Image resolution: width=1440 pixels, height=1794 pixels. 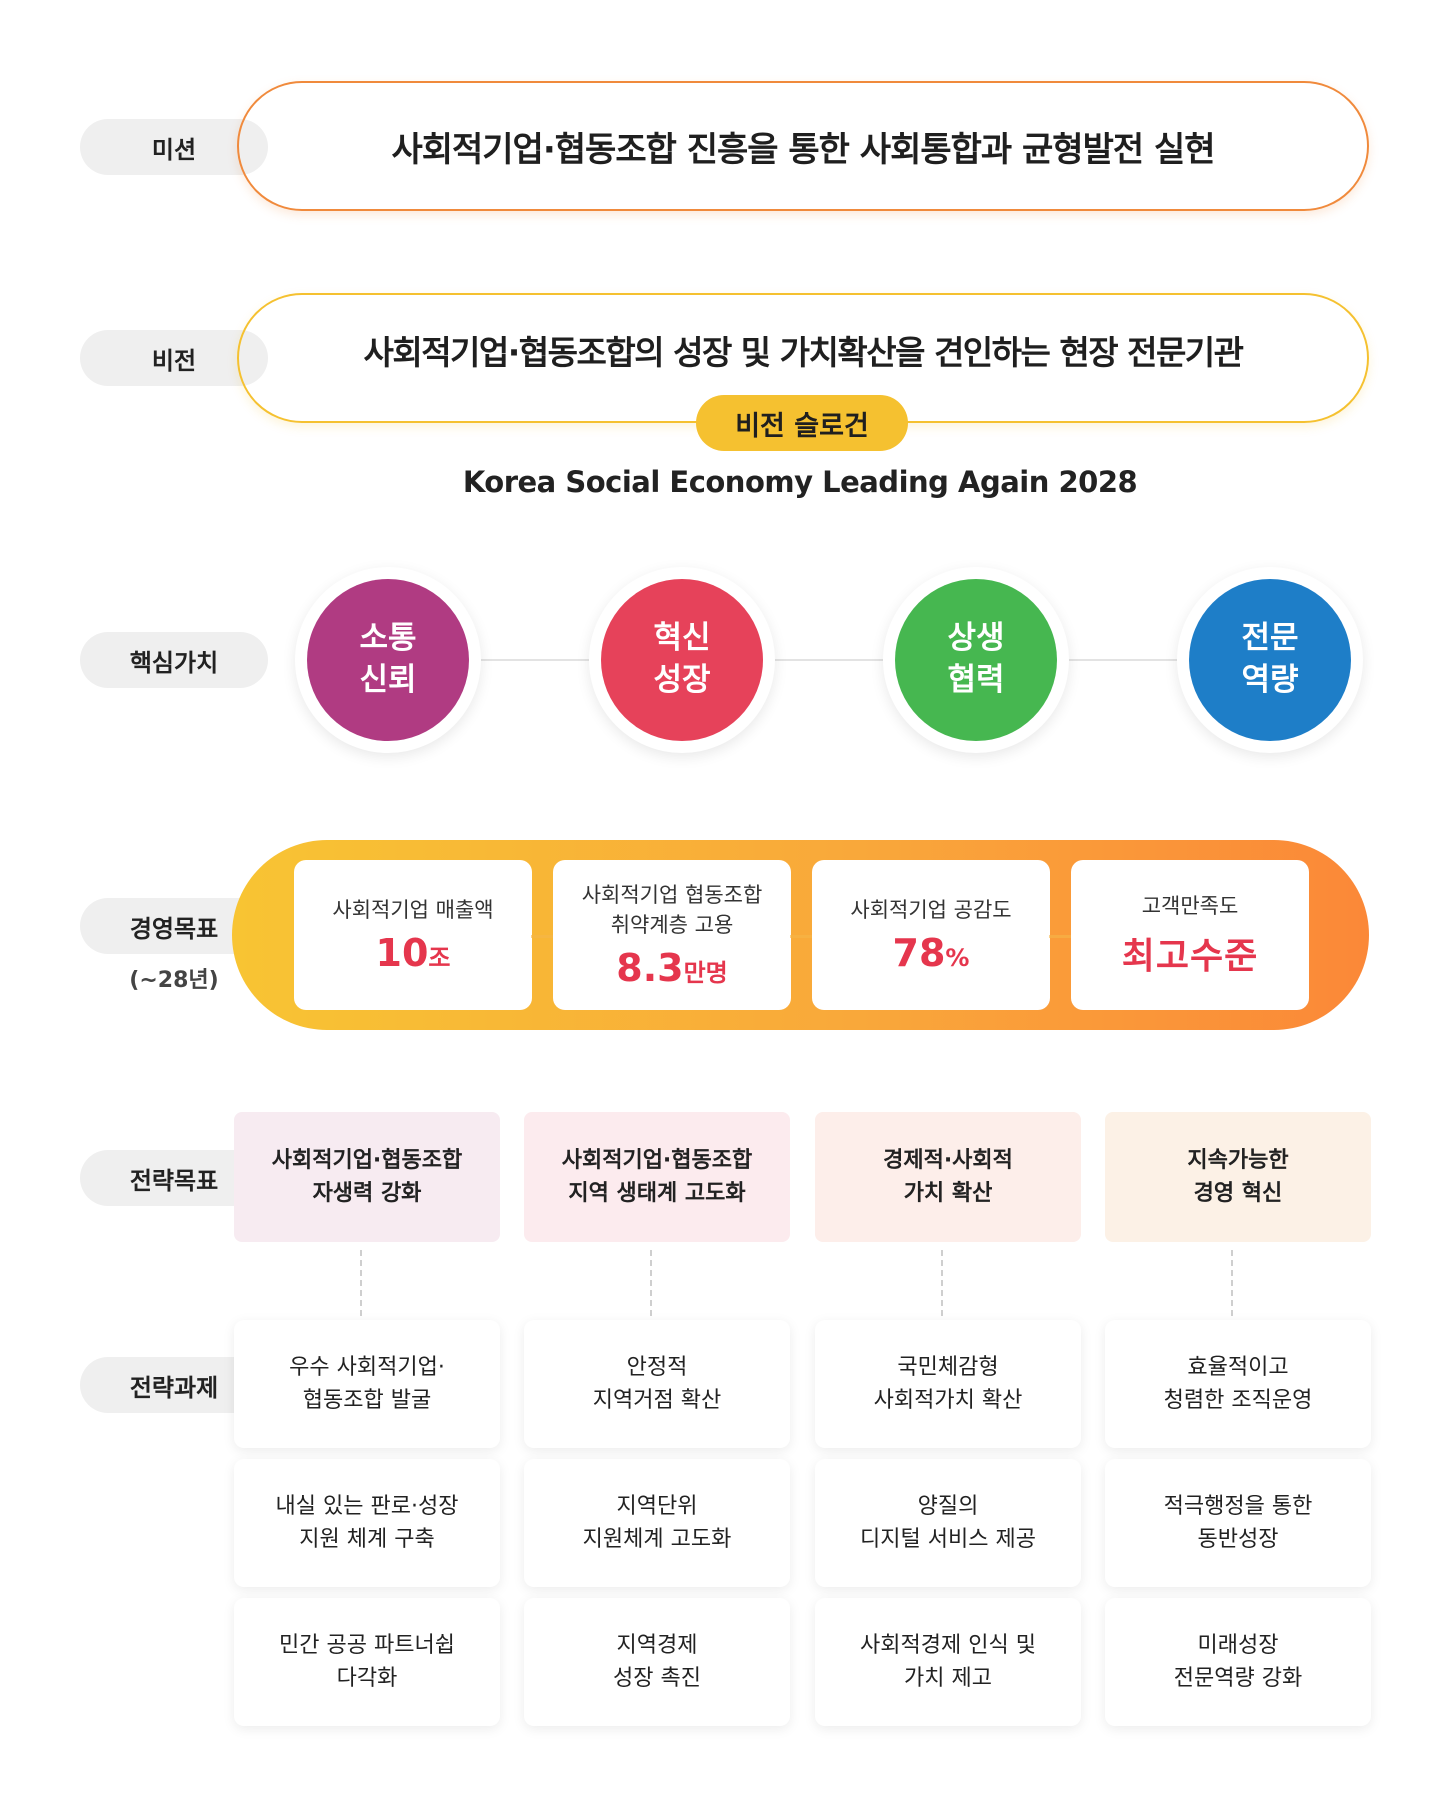 I want to click on strategic-task: 지역단위 지원체계 고도화, so click(x=657, y=1523).